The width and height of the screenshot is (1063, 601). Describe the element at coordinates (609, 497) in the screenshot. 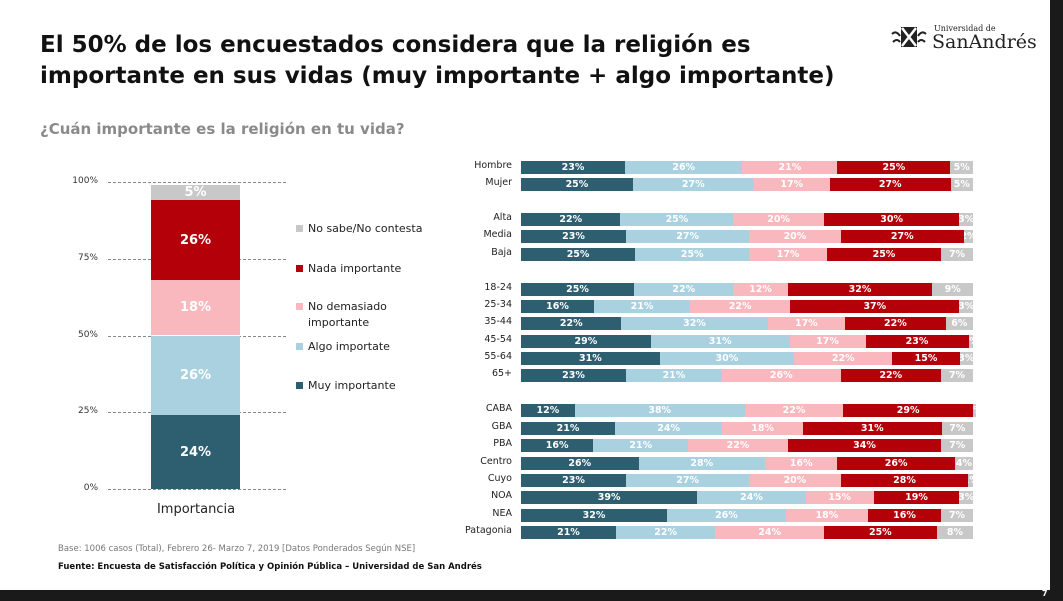

I see `bar-segment-muy: 39%` at that location.